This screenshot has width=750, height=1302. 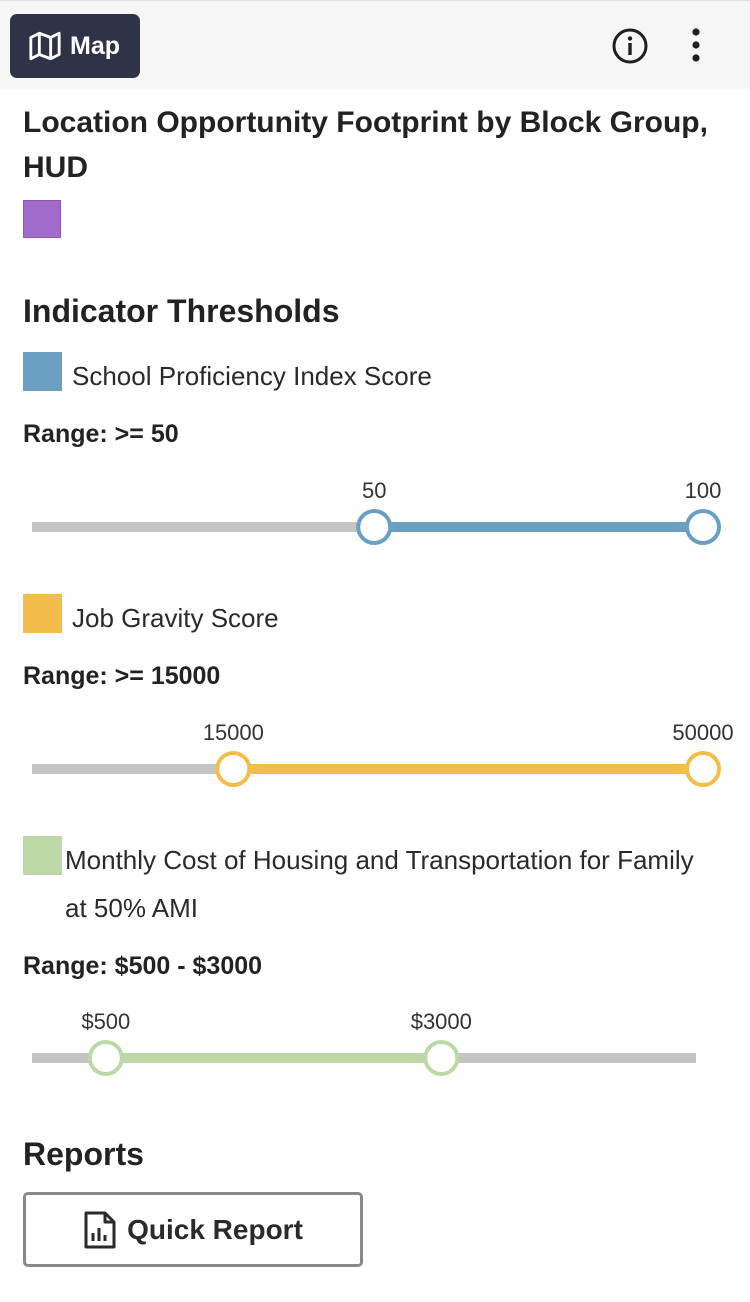 I want to click on indicator-swatch-job, so click(x=42, y=613).